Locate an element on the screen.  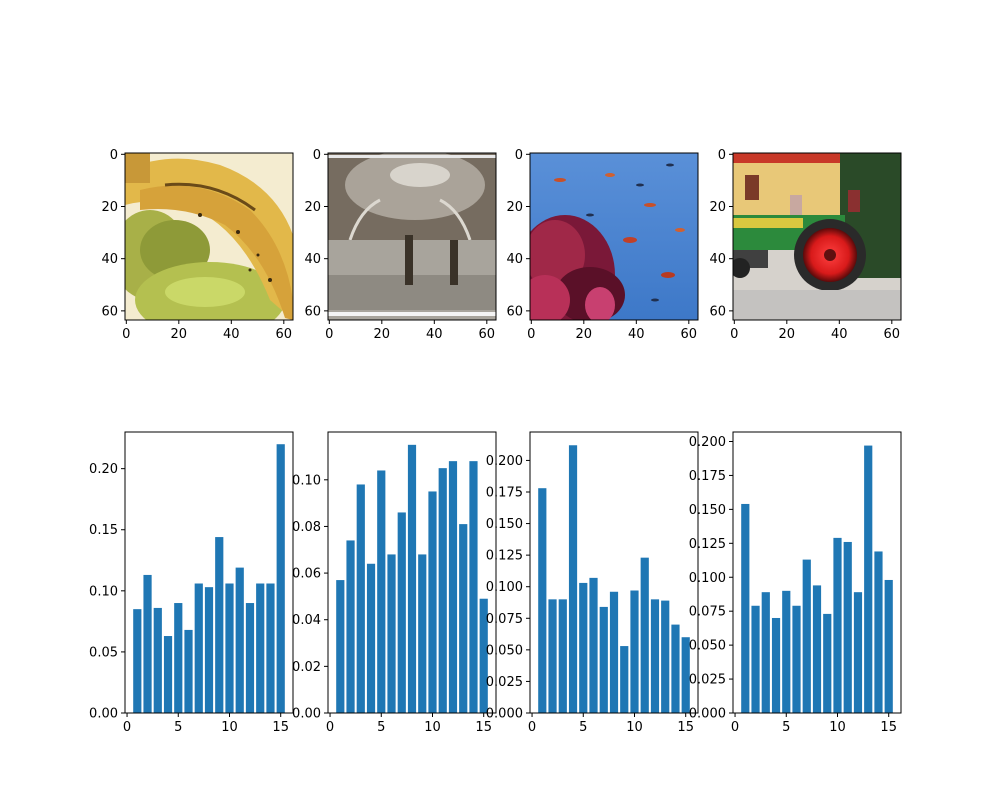
y-tick-label: 0.00 is located at coordinates (103, 714).